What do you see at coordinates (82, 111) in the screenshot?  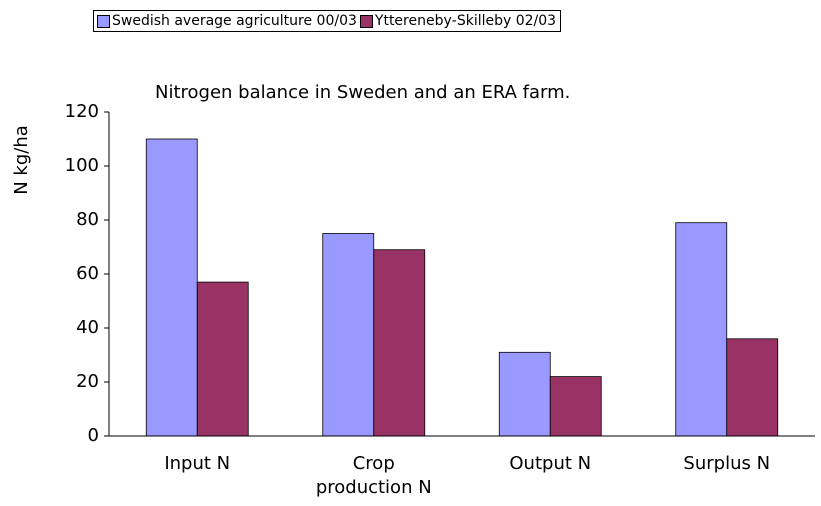 I see `y-tick-label: 120` at bounding box center [82, 111].